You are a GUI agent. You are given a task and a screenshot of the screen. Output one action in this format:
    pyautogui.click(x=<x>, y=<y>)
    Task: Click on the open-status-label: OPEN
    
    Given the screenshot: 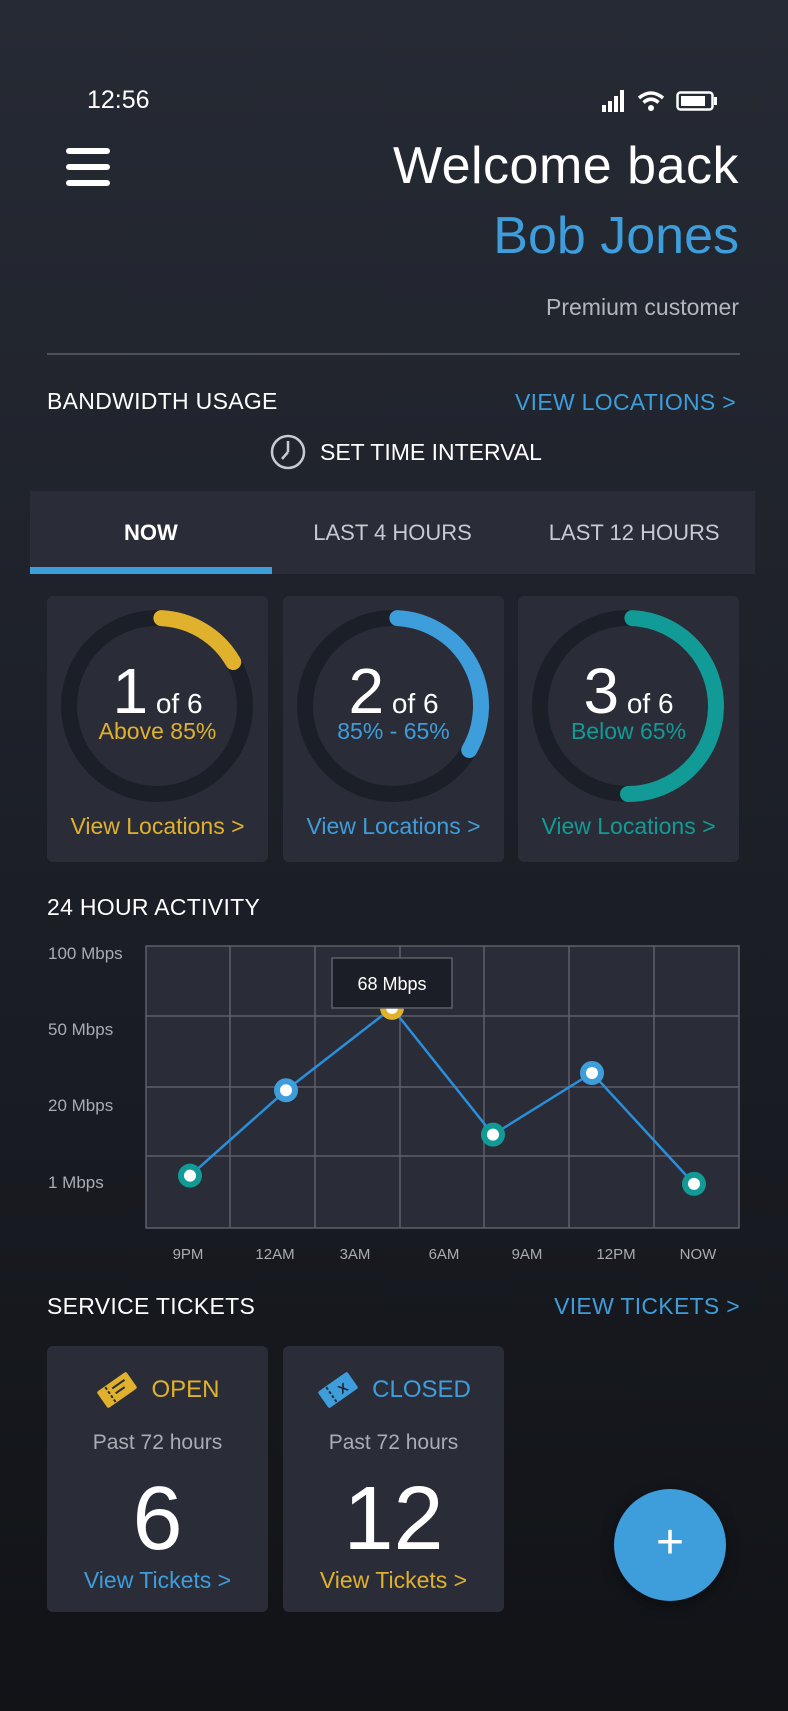 What is the action you would take?
    pyautogui.click(x=185, y=1389)
    